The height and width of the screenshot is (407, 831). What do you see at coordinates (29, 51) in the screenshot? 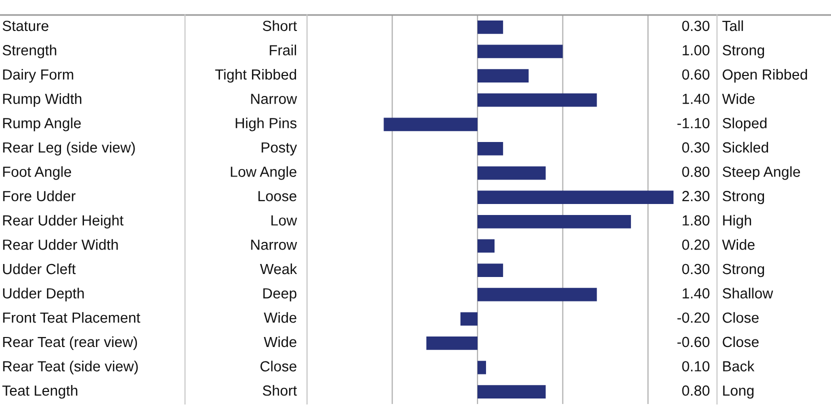
I see `y-tick-label: Strength` at bounding box center [29, 51].